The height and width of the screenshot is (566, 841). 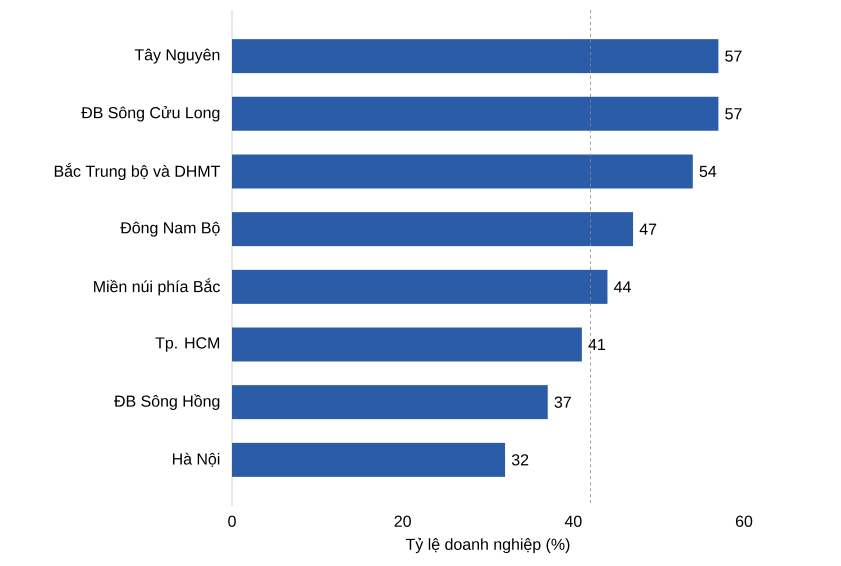 What do you see at coordinates (562, 402) in the screenshot?
I see `data-label: 37` at bounding box center [562, 402].